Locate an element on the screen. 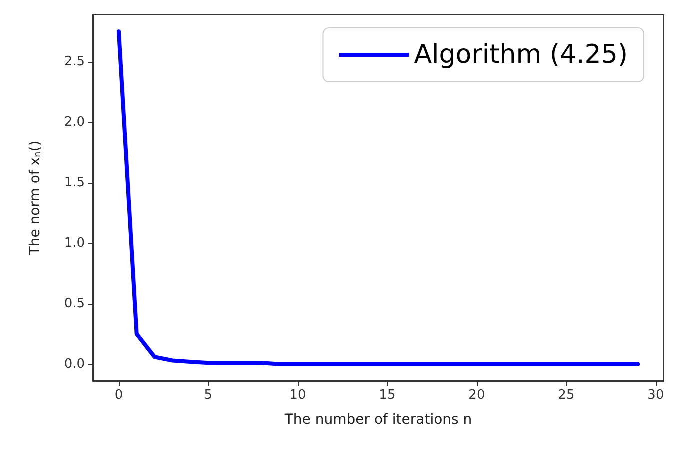 The height and width of the screenshot is (457, 682). x-tick-label: 20 is located at coordinates (477, 395).